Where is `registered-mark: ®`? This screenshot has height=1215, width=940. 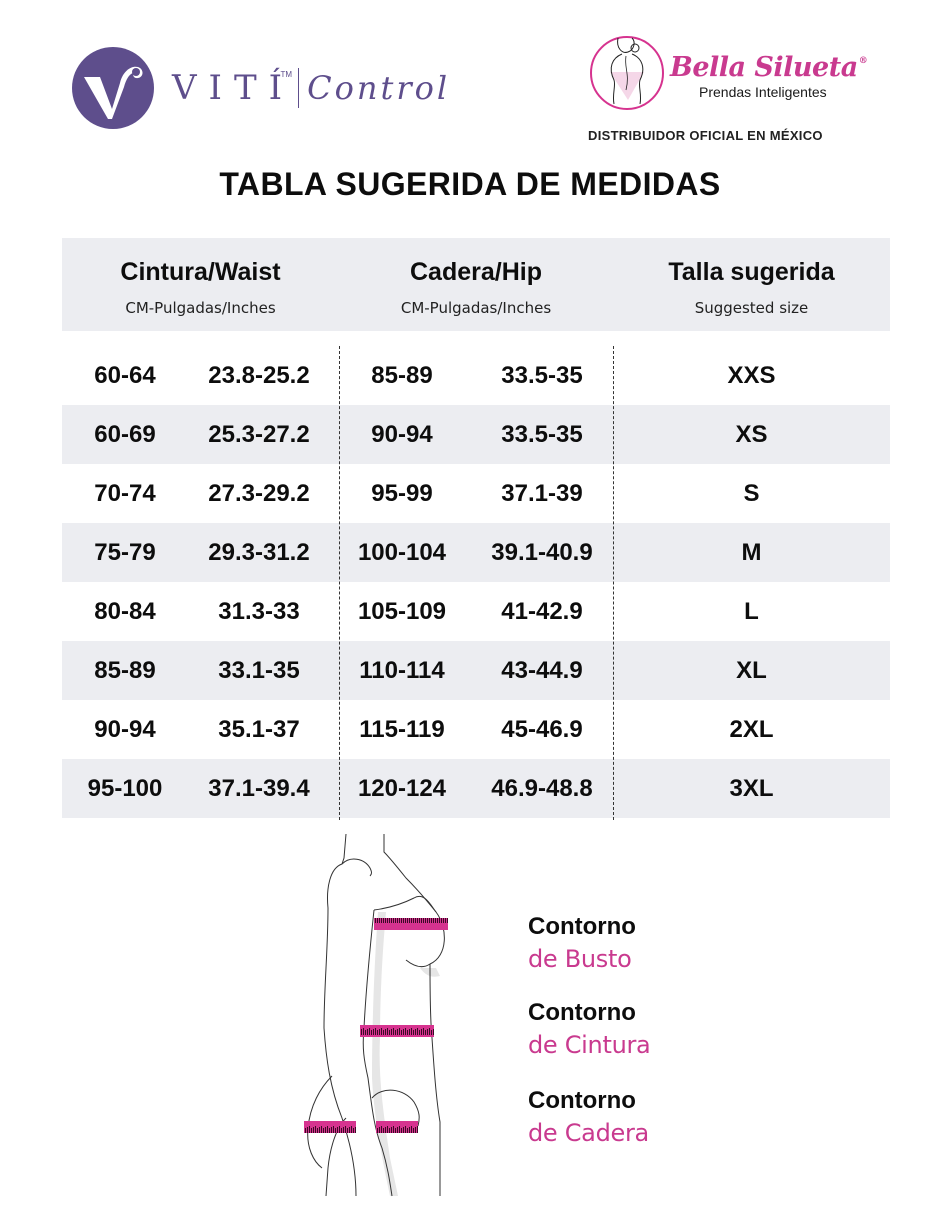 registered-mark: ® is located at coordinates (863, 61).